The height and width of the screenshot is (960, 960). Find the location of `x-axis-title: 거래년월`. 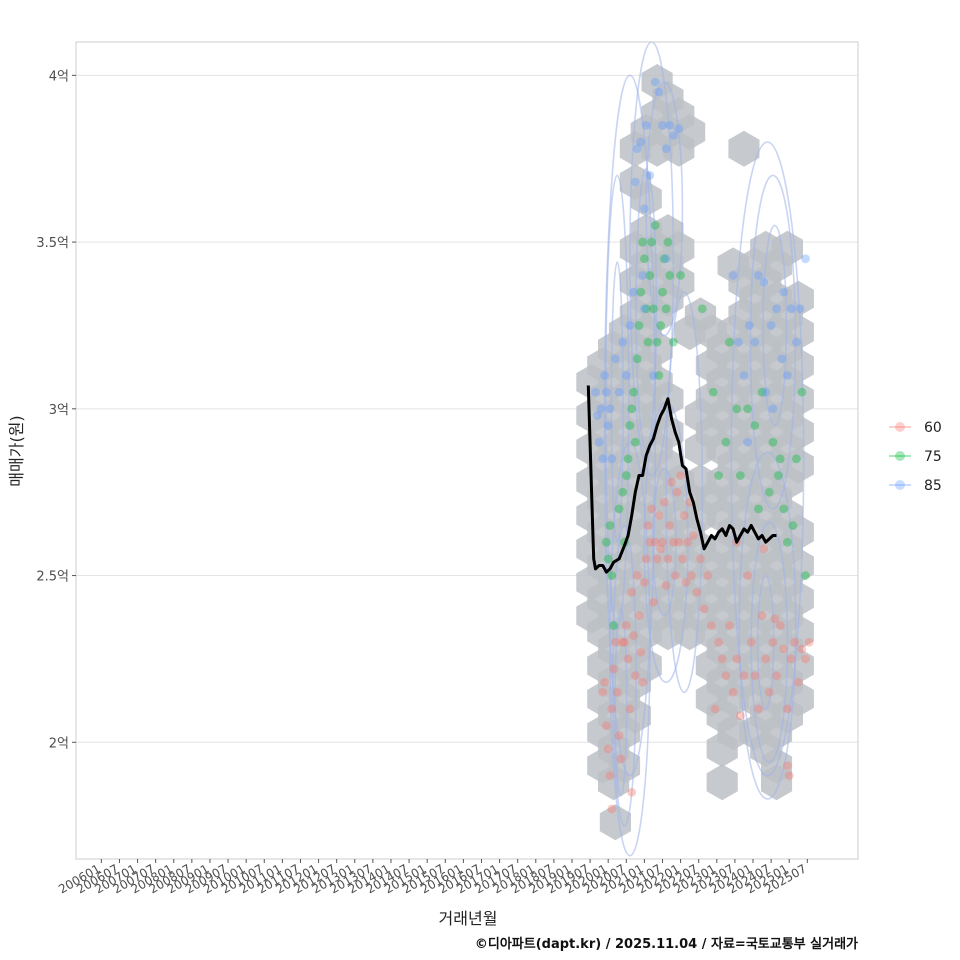

x-axis-title: 거래년월 is located at coordinates (468, 918).